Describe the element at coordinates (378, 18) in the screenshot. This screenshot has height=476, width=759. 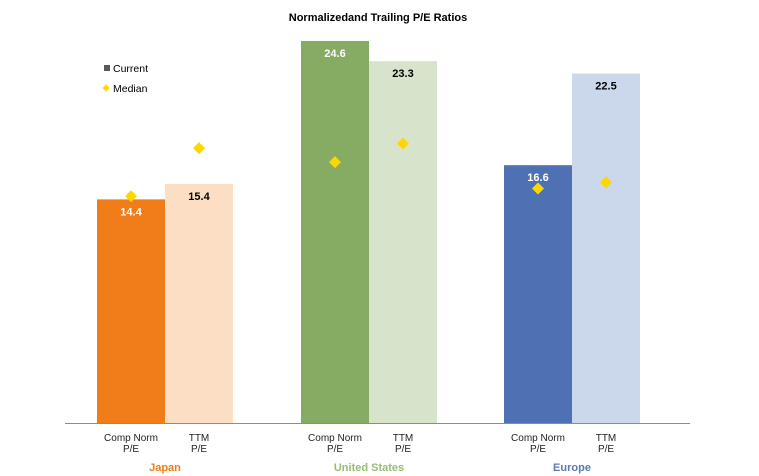
I see `chart-title: Normalizedand Trailing P/E Ratios` at that location.